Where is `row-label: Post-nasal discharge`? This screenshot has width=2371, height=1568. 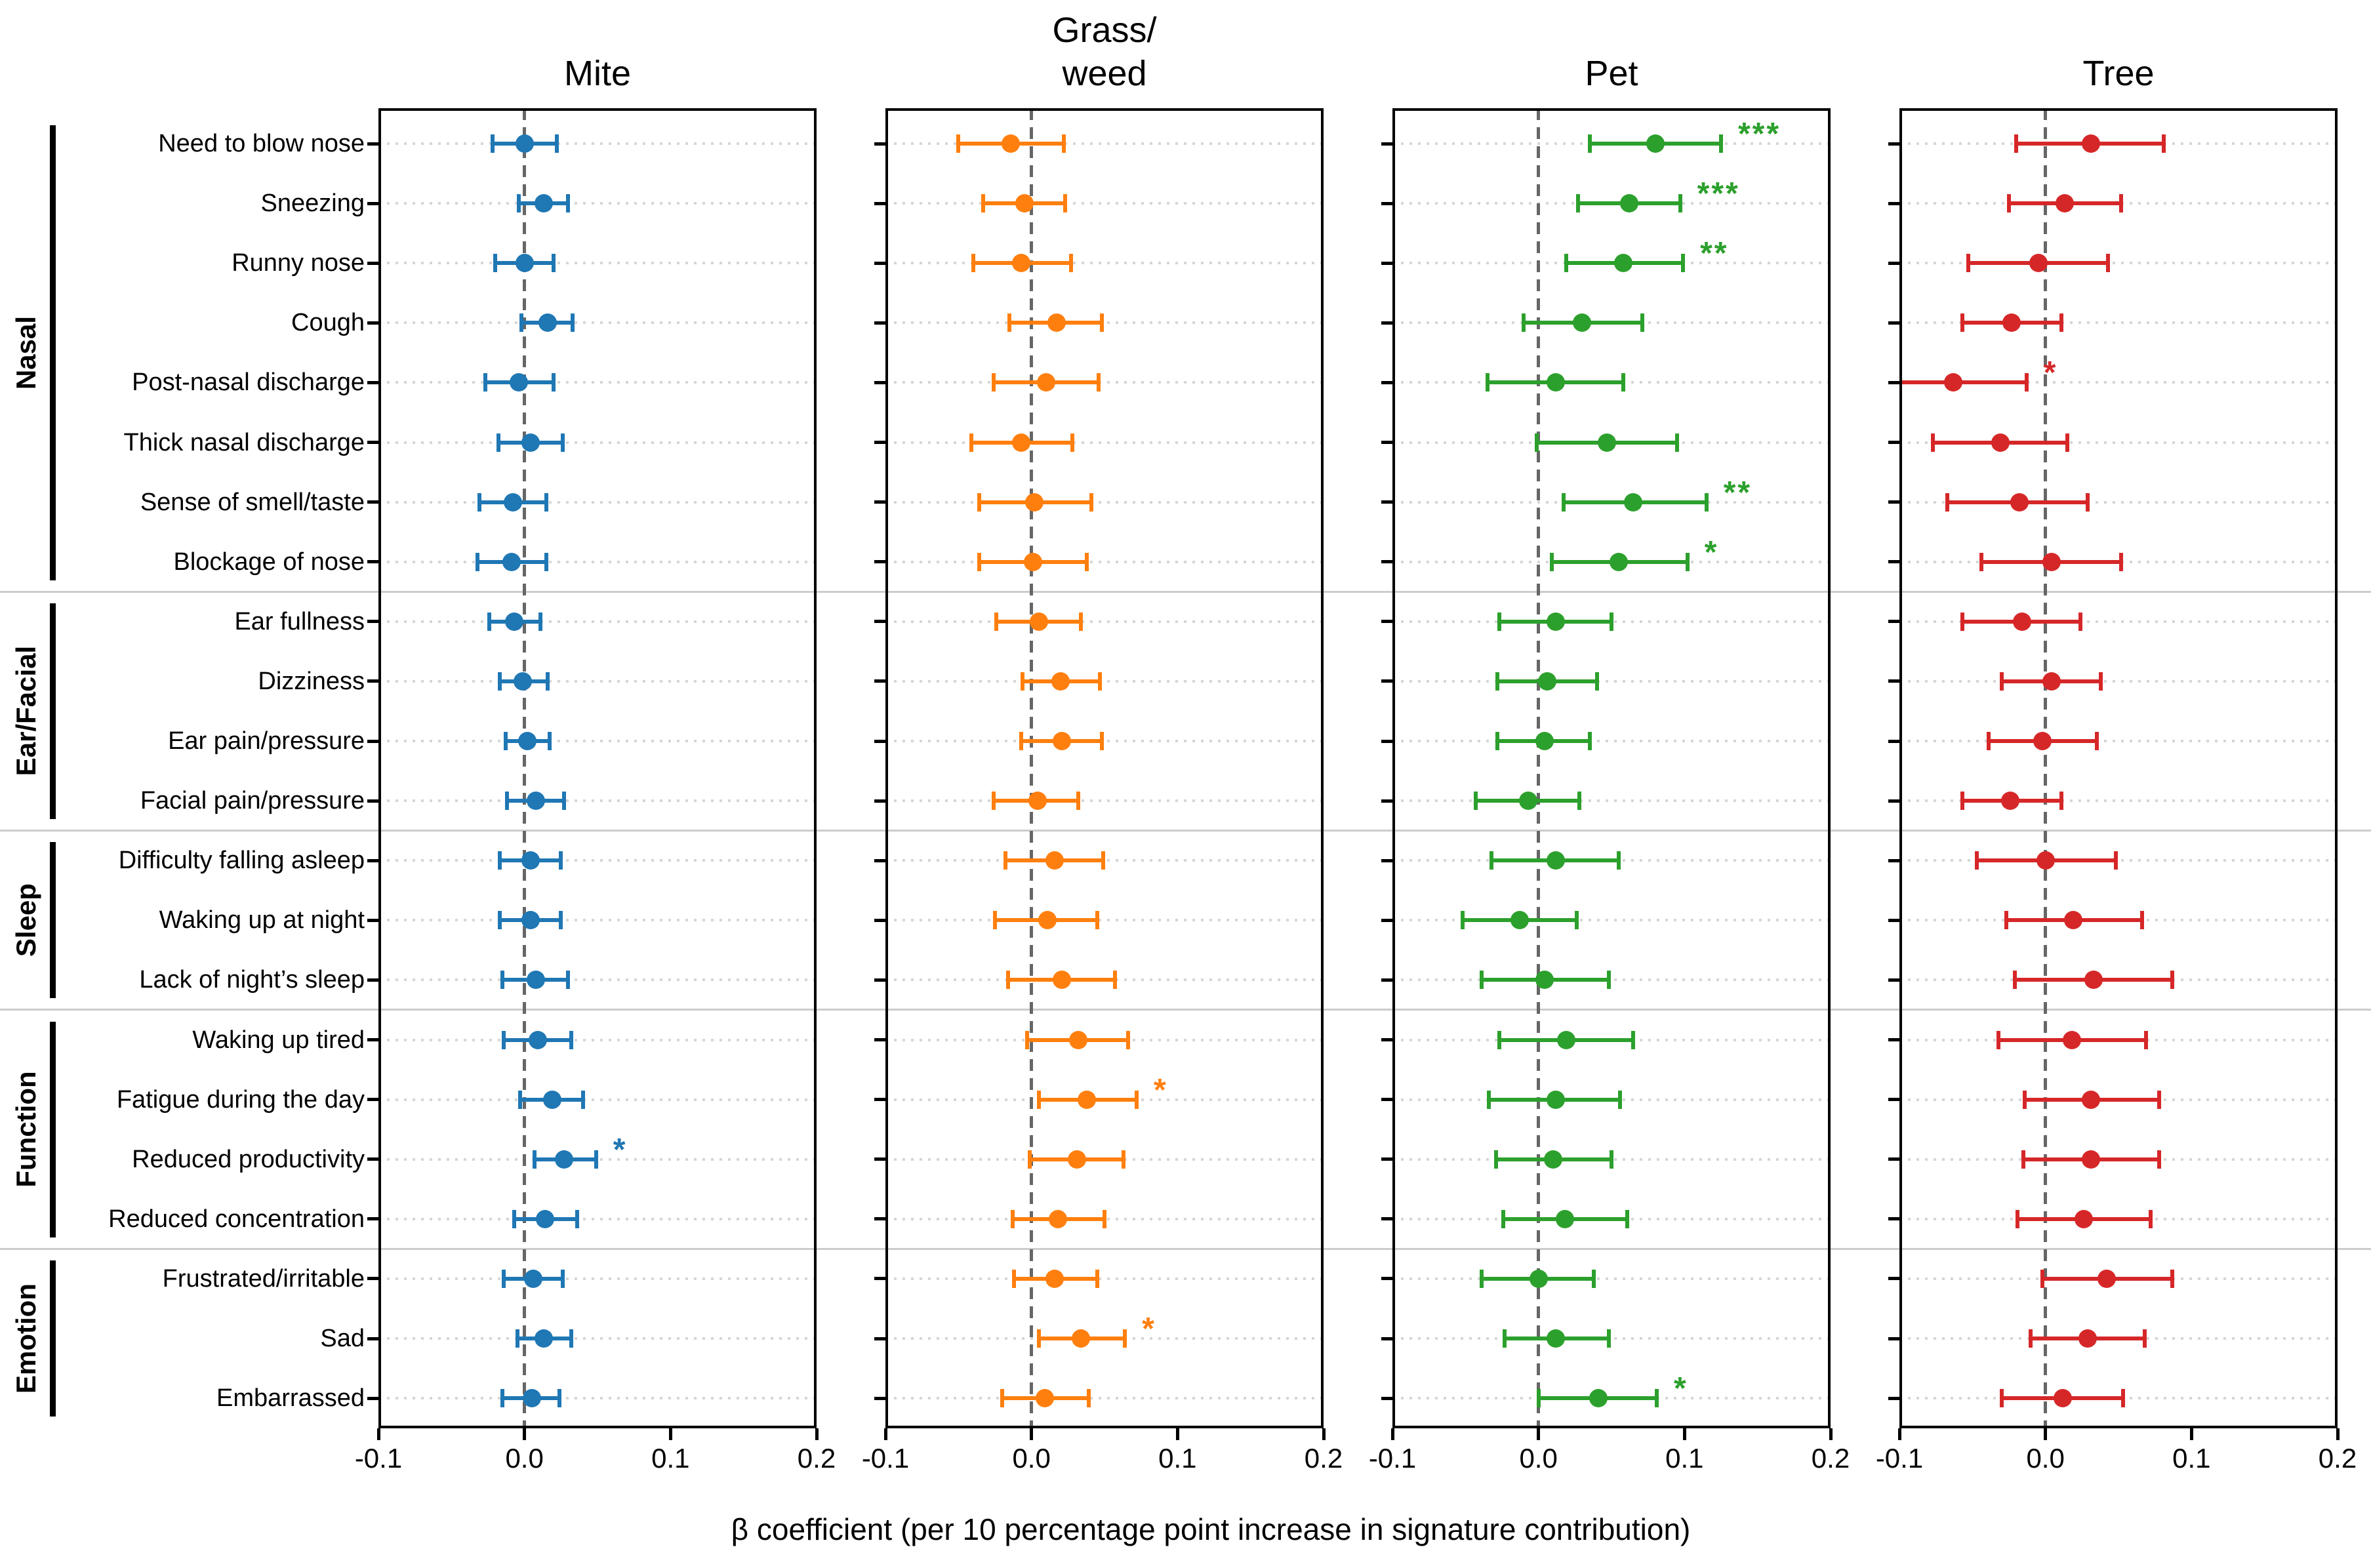 row-label: Post-nasal discharge is located at coordinates (249, 383).